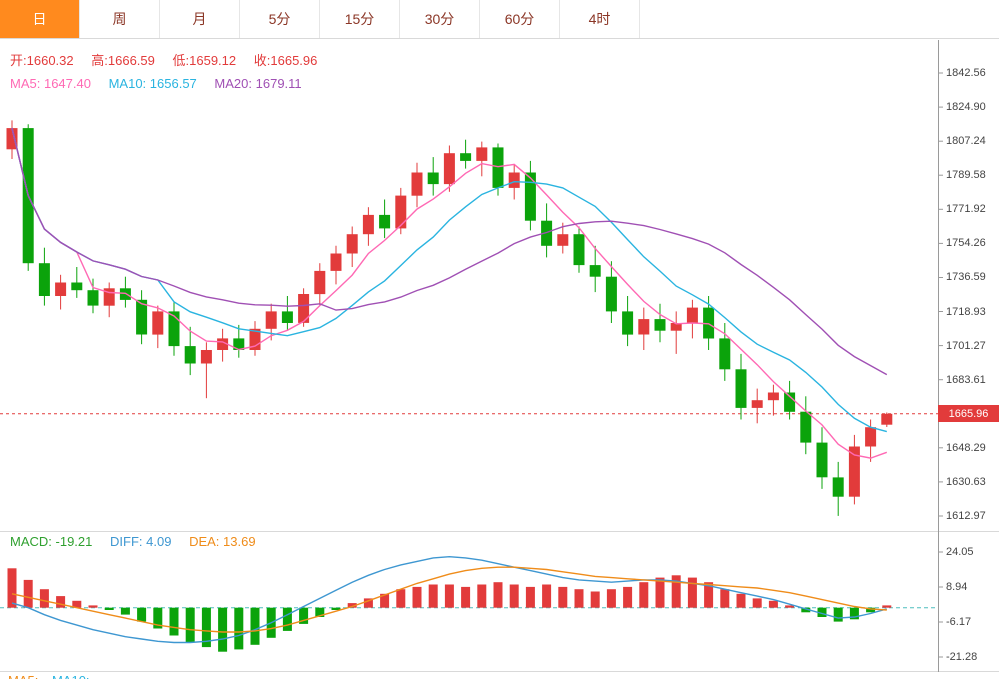 This screenshot has height=679, width=999. I want to click on macd-value: MACD: -19.21, so click(51, 541).